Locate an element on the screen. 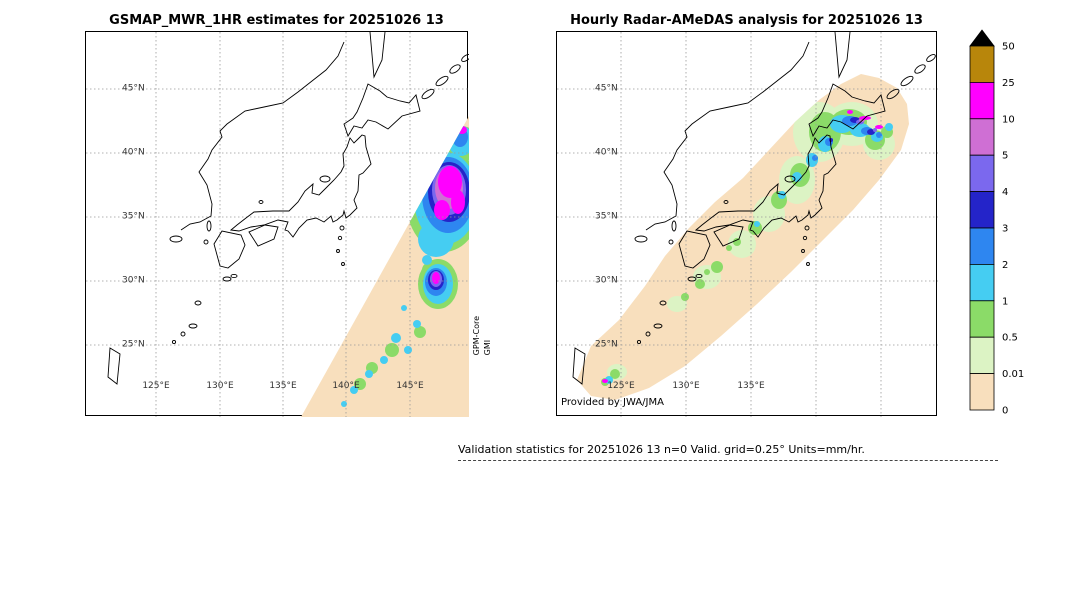  colorbar-level-label: 3 is located at coordinates (1005, 229).